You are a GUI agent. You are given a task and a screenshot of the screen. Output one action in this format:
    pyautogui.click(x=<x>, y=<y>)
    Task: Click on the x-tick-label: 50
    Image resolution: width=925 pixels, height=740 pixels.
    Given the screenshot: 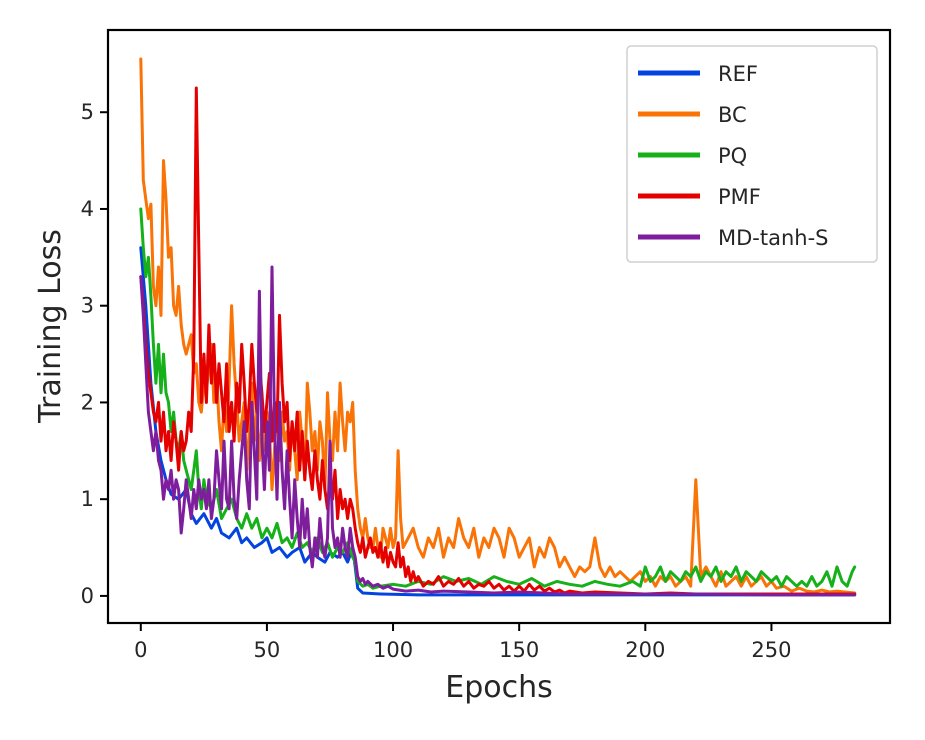 What is the action you would take?
    pyautogui.click(x=267, y=650)
    